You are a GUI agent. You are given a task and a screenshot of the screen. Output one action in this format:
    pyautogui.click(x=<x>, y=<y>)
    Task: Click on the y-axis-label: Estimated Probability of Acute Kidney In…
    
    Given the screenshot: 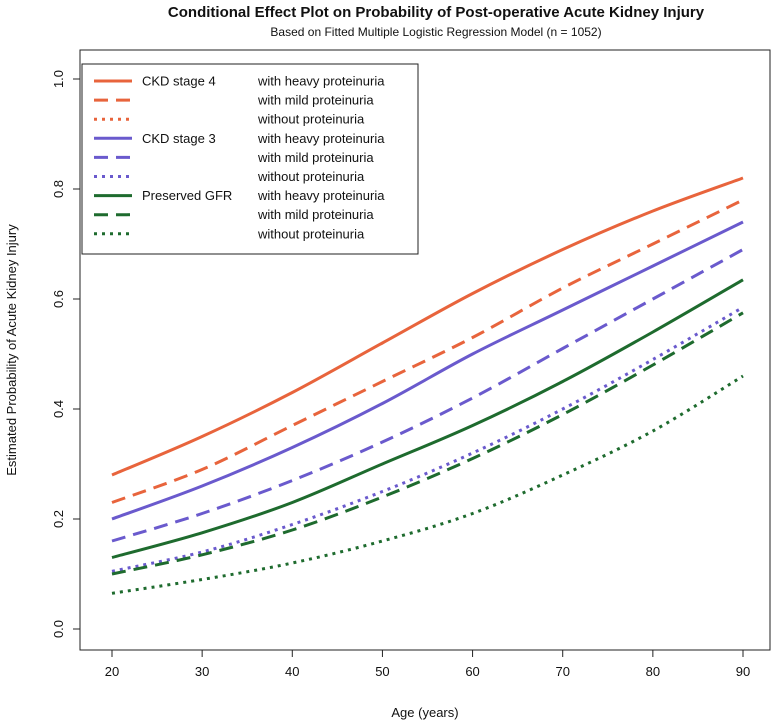 What is the action you would take?
    pyautogui.click(x=11, y=350)
    